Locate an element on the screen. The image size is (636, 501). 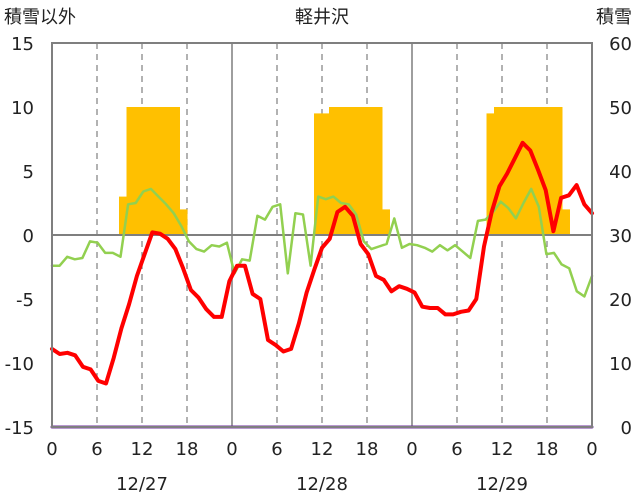
right-tick-label: 0 is located at coordinates (626, 428).